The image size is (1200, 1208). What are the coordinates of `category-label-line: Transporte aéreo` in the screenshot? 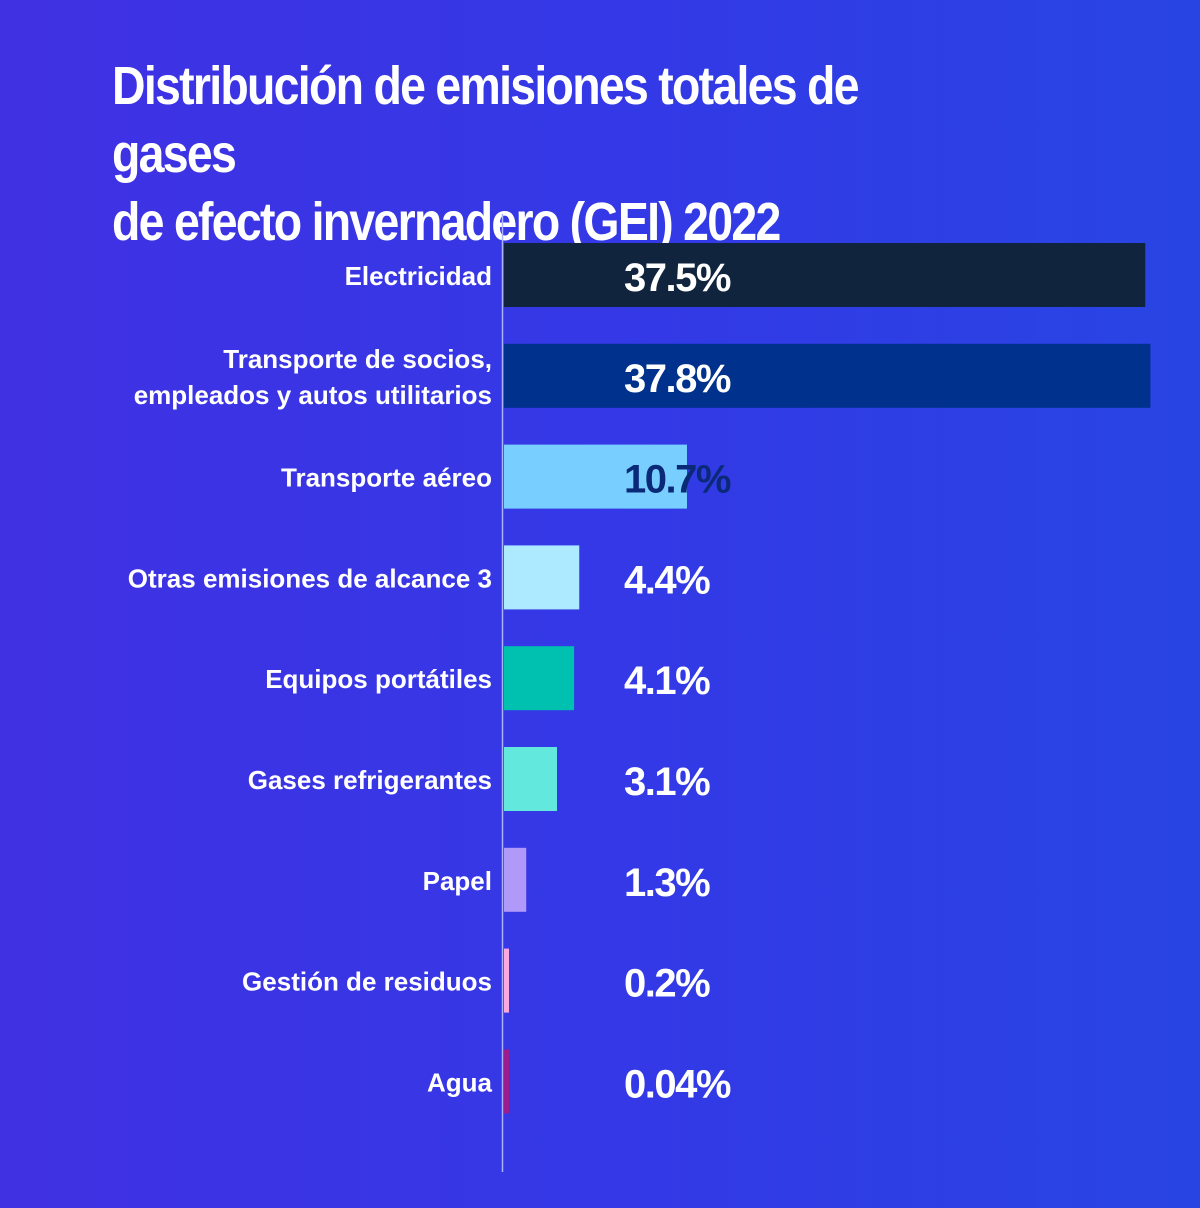 It's located at (386, 478).